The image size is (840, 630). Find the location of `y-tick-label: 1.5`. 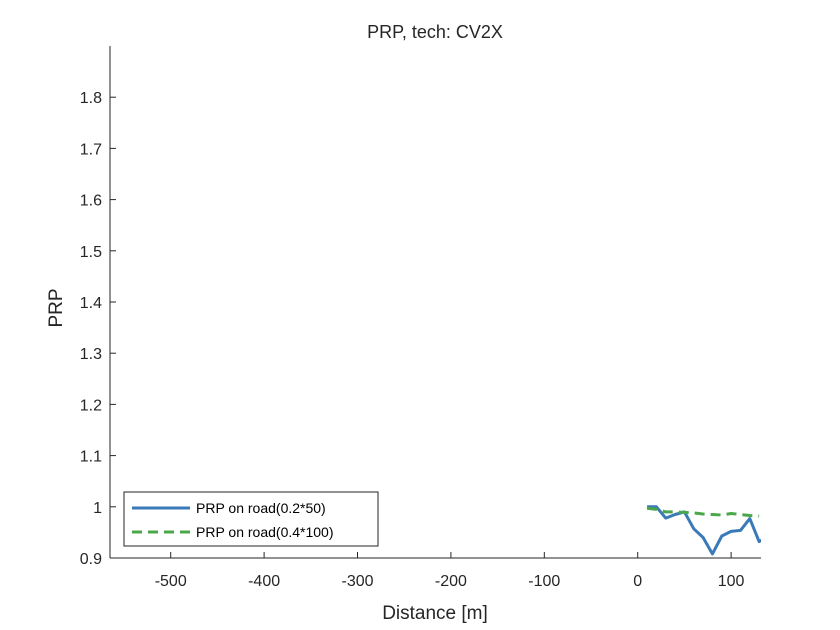

y-tick-label: 1.5 is located at coordinates (91, 252).